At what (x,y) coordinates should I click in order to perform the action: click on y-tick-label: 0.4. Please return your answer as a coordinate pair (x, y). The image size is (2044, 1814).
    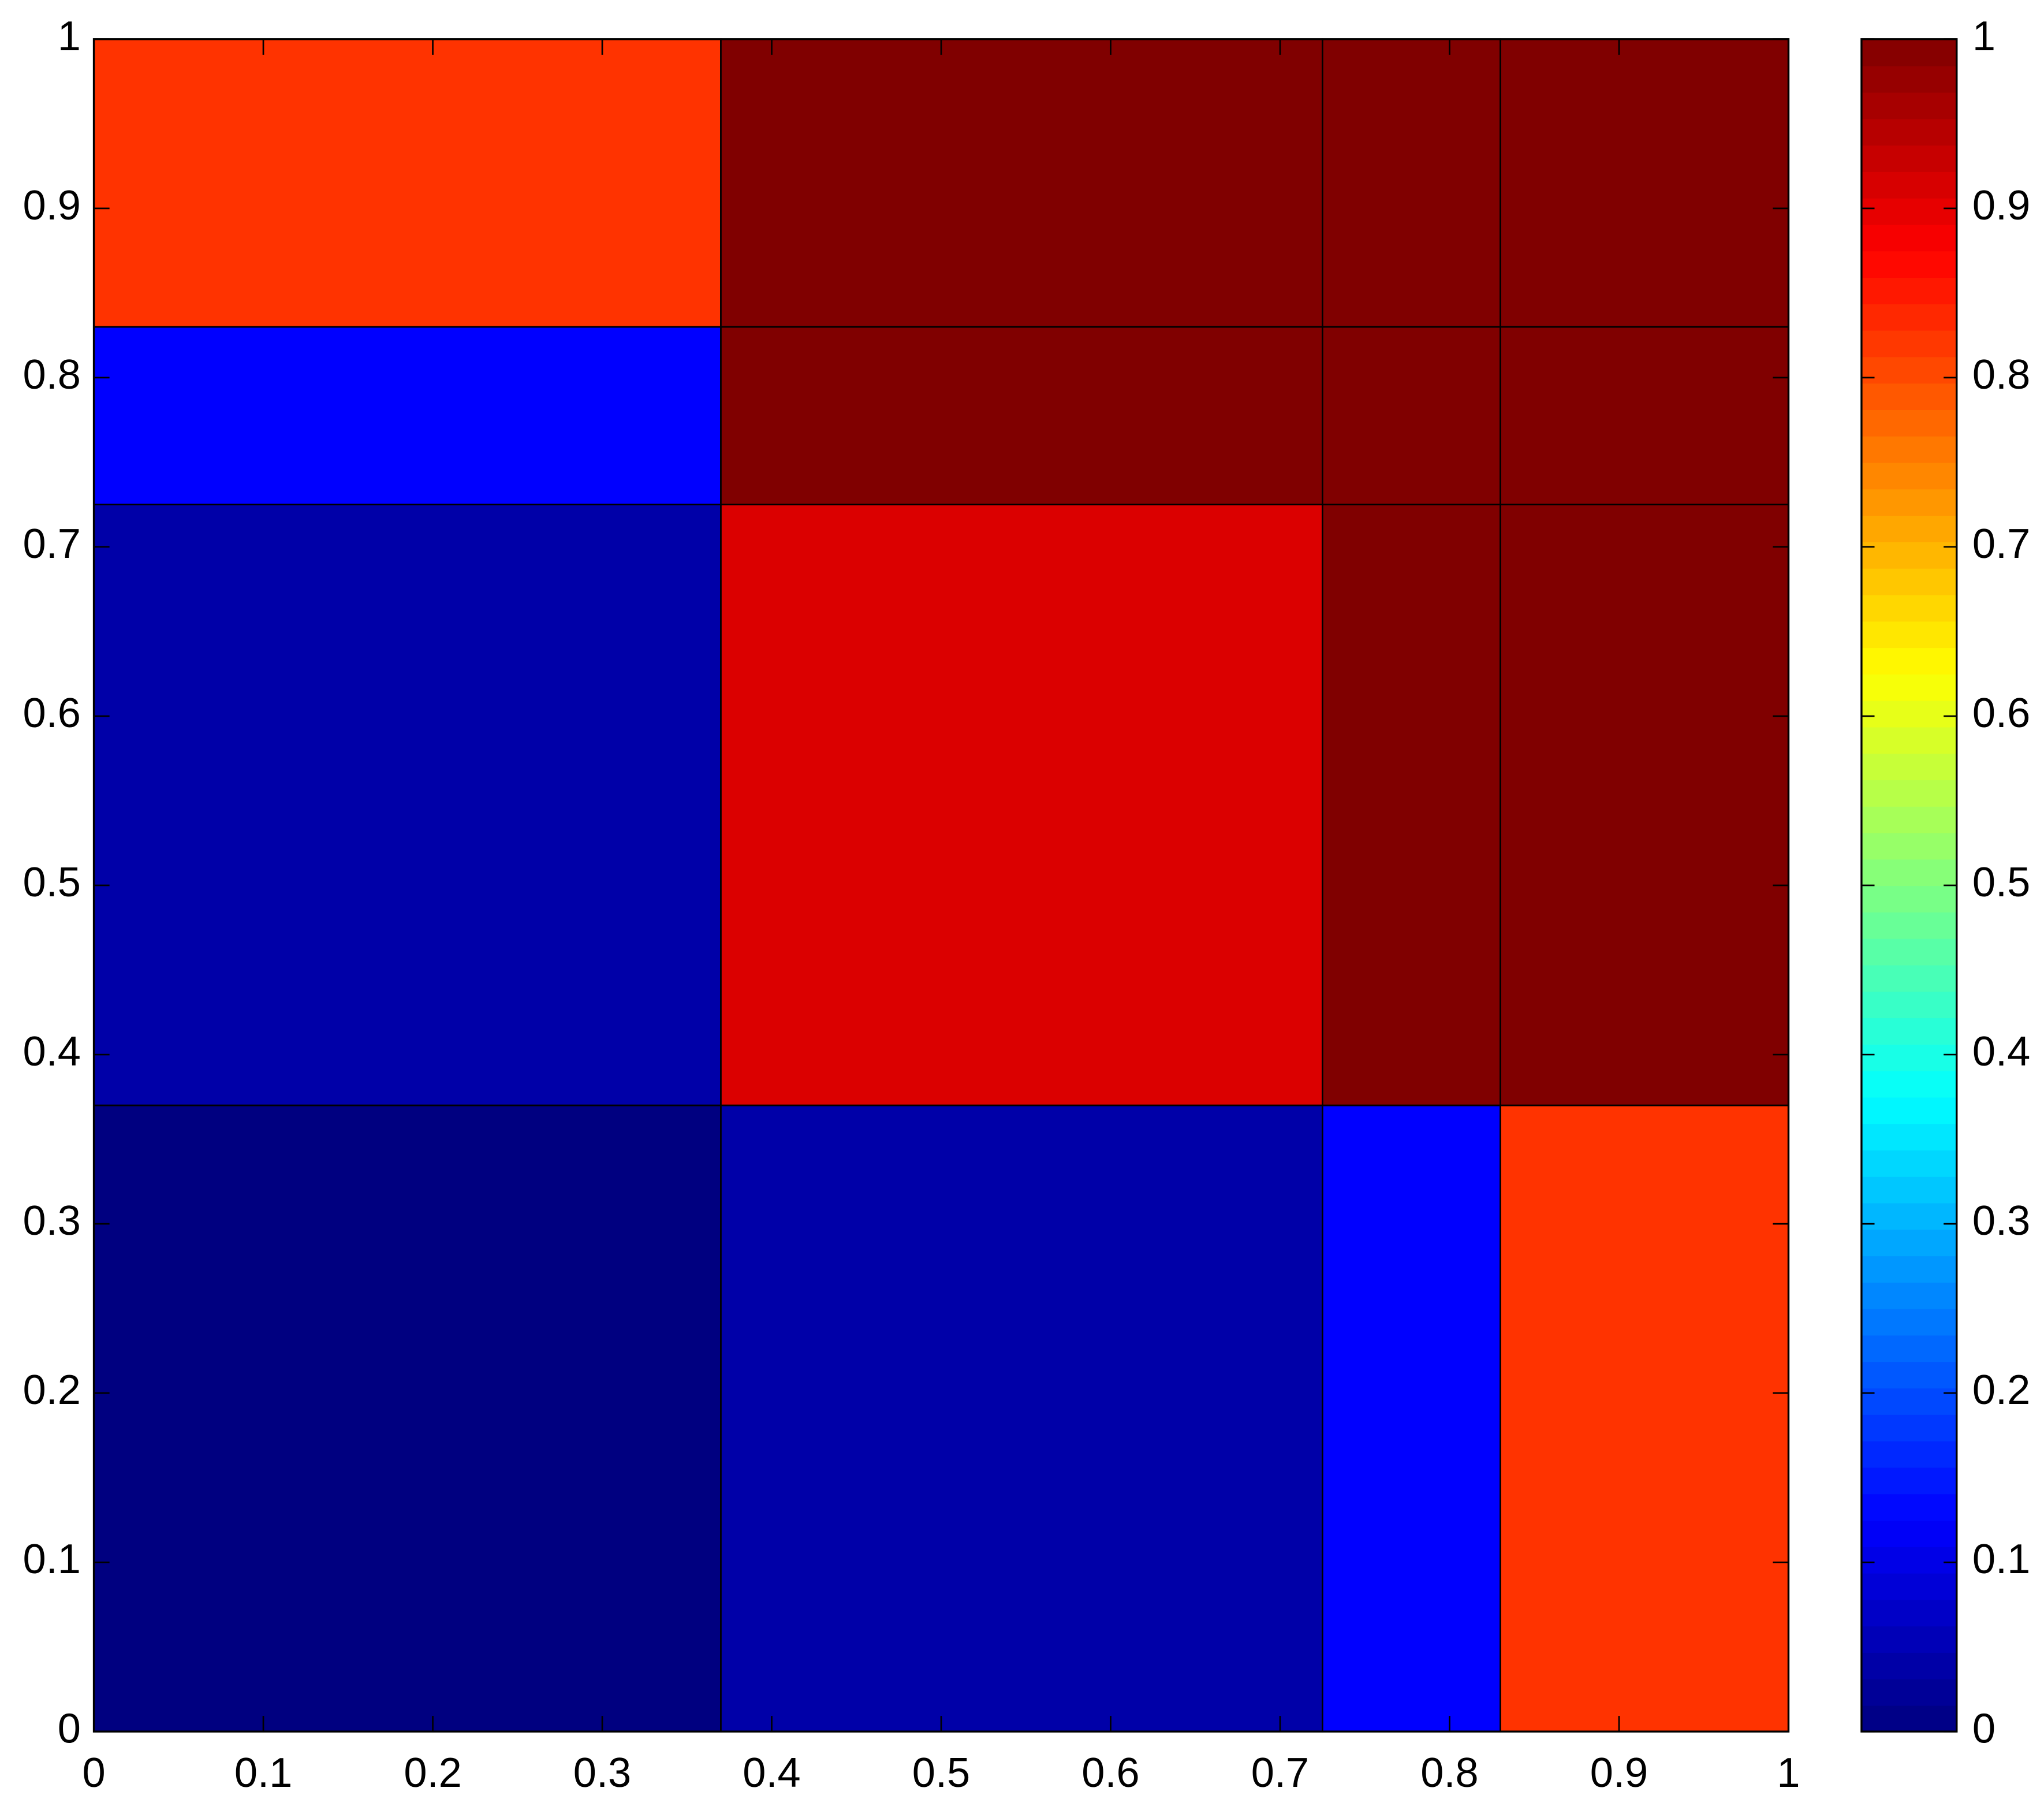
    Looking at the image, I should click on (52, 1052).